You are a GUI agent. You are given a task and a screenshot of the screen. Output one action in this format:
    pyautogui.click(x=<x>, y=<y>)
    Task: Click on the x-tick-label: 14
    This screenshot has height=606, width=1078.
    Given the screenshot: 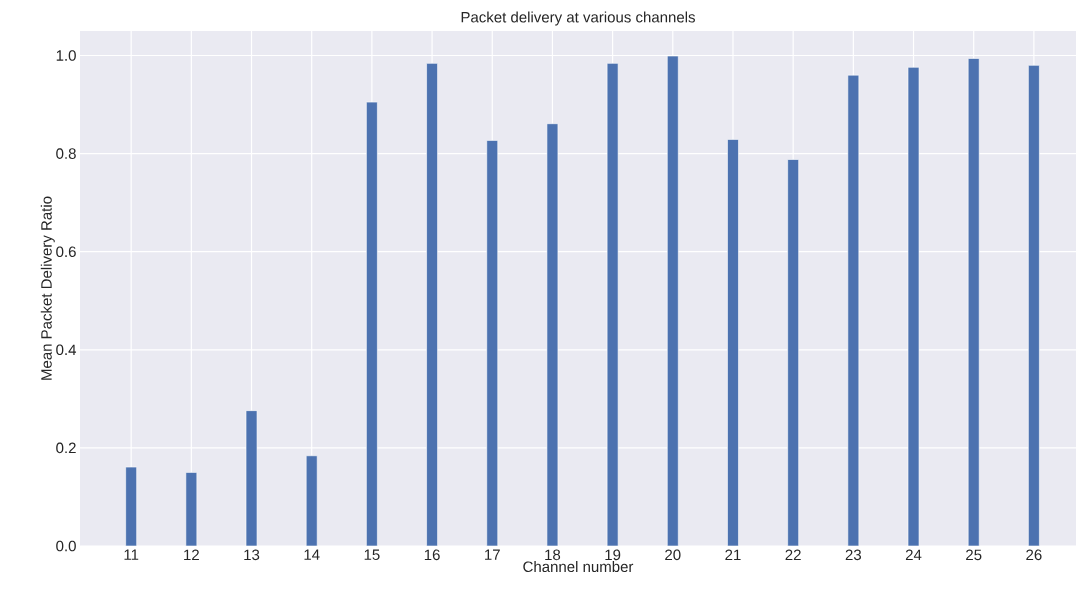 What is the action you would take?
    pyautogui.click(x=312, y=554)
    